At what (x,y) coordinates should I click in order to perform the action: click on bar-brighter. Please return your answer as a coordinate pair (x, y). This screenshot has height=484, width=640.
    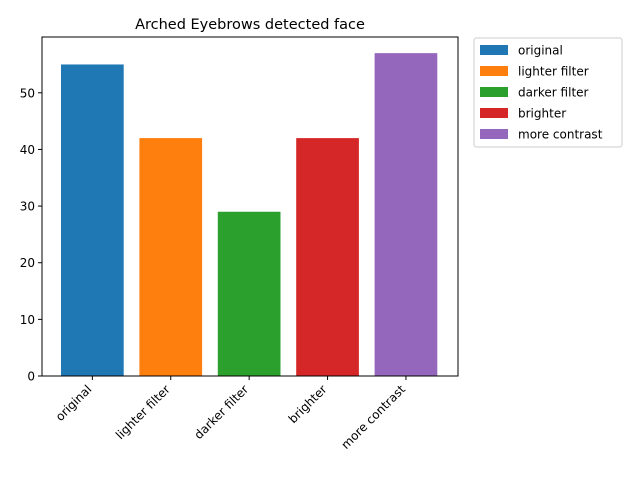
    Looking at the image, I should click on (327, 257).